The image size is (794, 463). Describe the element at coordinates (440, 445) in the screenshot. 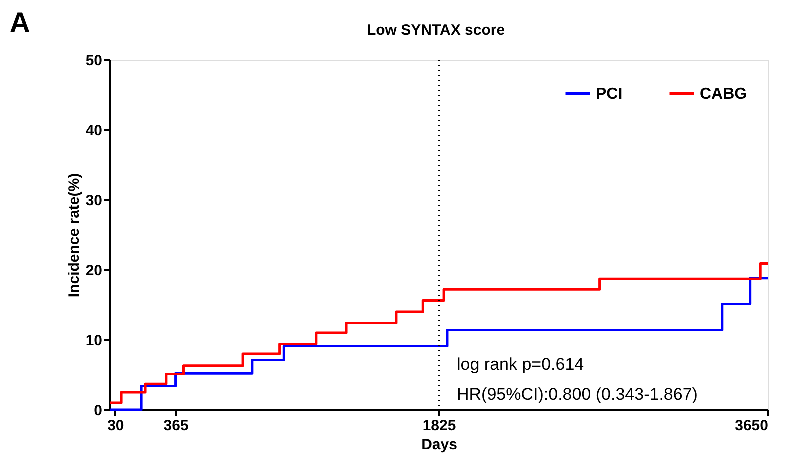

I see `x-axis-title: Days` at that location.